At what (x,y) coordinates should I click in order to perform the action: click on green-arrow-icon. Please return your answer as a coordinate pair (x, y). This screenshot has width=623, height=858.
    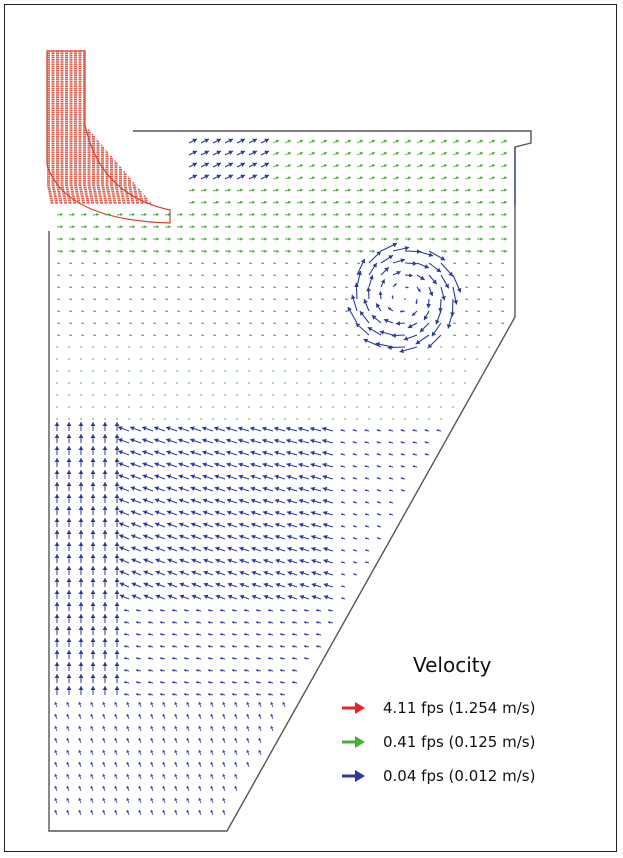
    Looking at the image, I should click on (353, 742).